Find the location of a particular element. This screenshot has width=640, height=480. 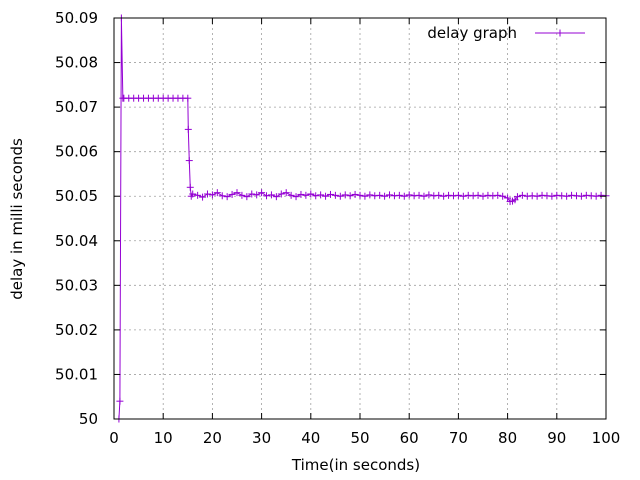

x-tick-label: 10 is located at coordinates (163, 438).